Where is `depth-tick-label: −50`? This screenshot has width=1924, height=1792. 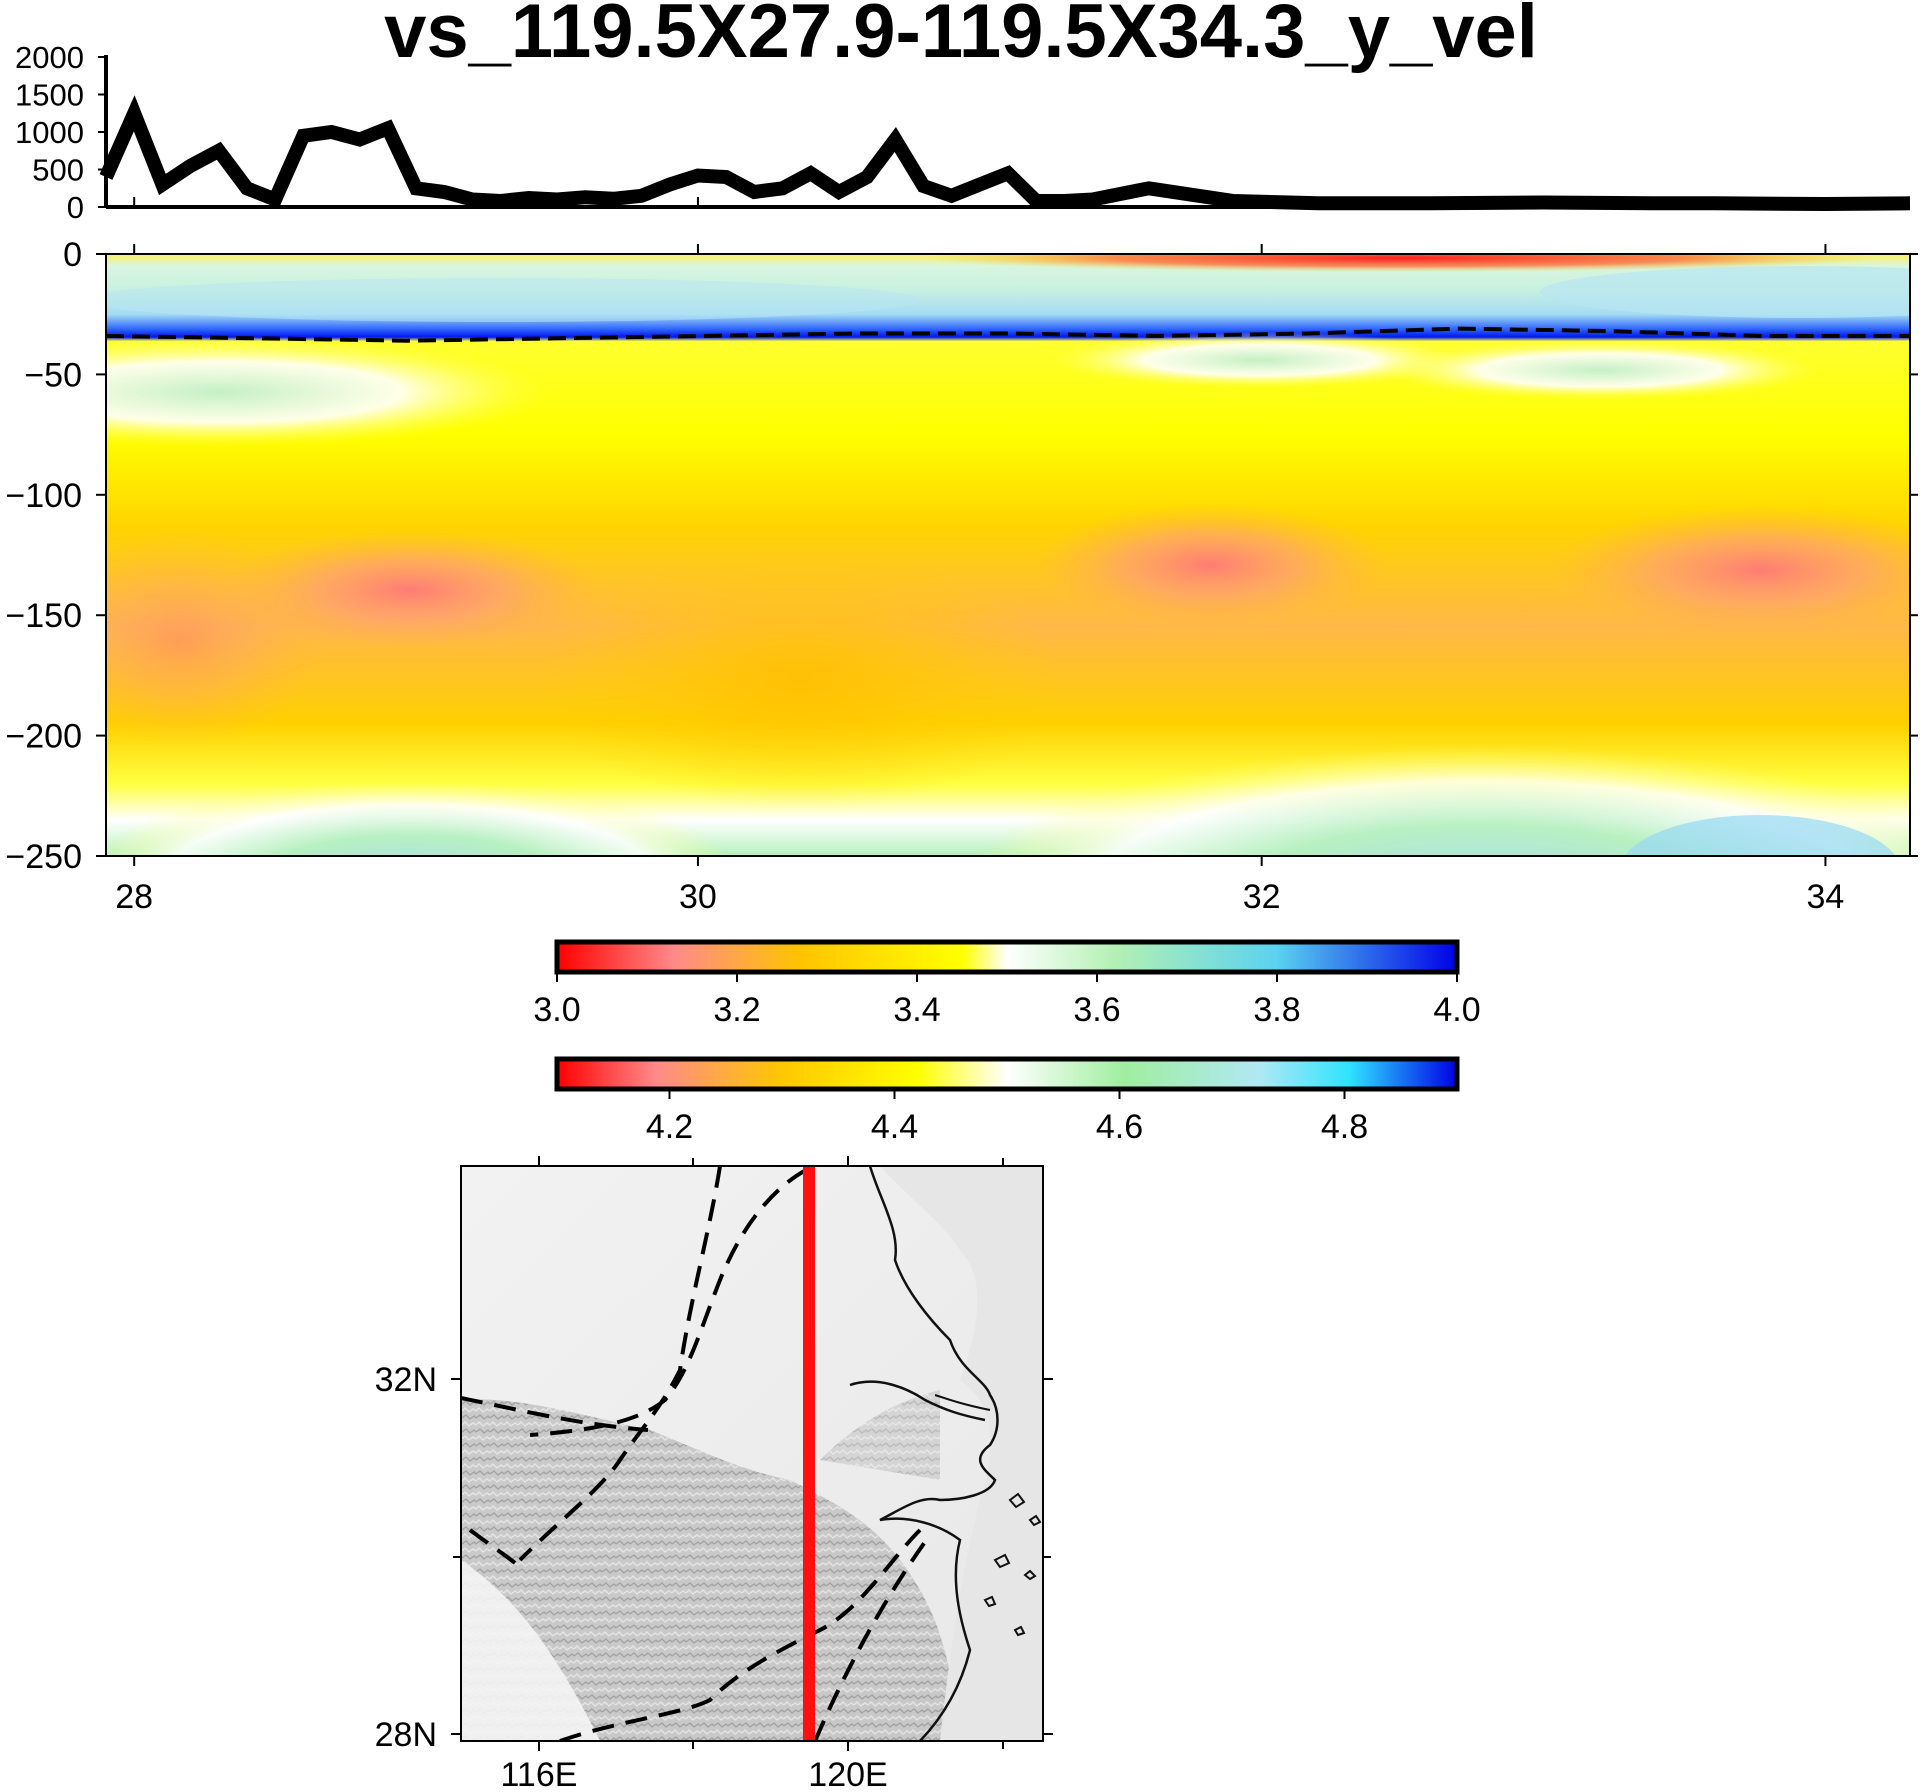 depth-tick-label: −50 is located at coordinates (53, 375).